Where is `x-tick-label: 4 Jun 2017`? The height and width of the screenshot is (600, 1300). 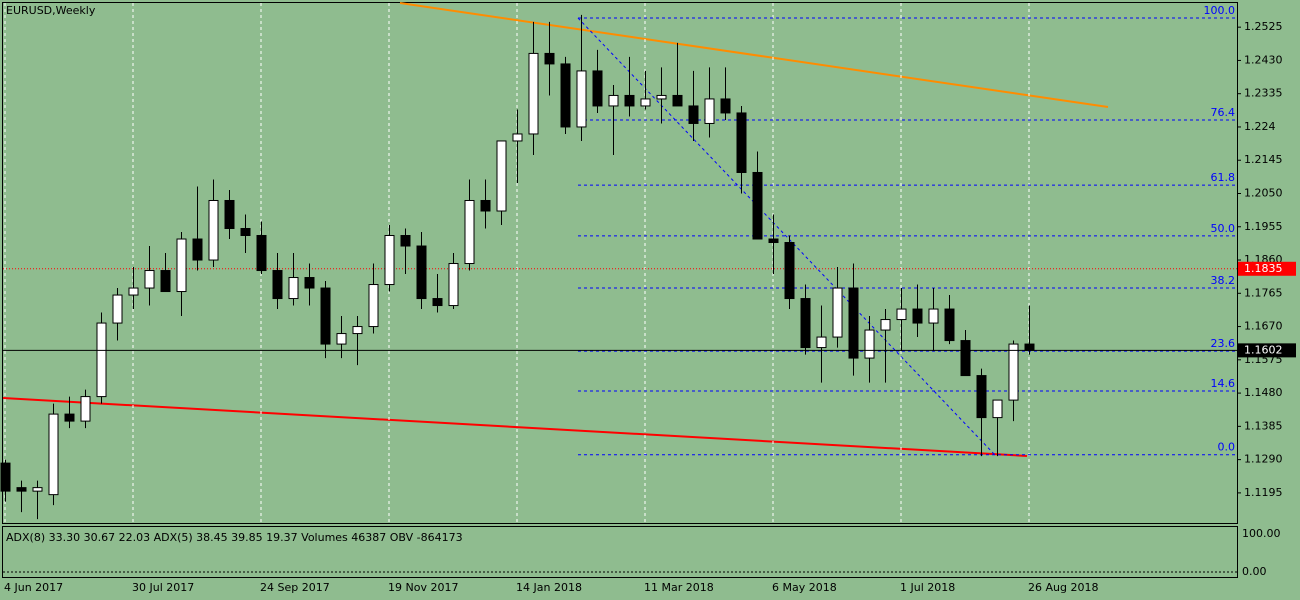 x-tick-label: 4 Jun 2017 is located at coordinates (33, 587).